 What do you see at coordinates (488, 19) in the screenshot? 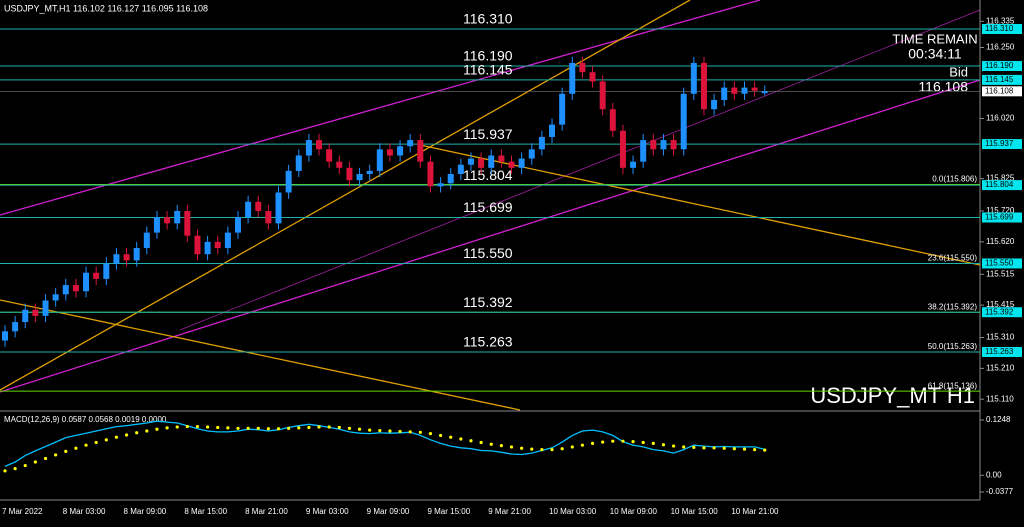
I see `level-label: 116.310` at bounding box center [488, 19].